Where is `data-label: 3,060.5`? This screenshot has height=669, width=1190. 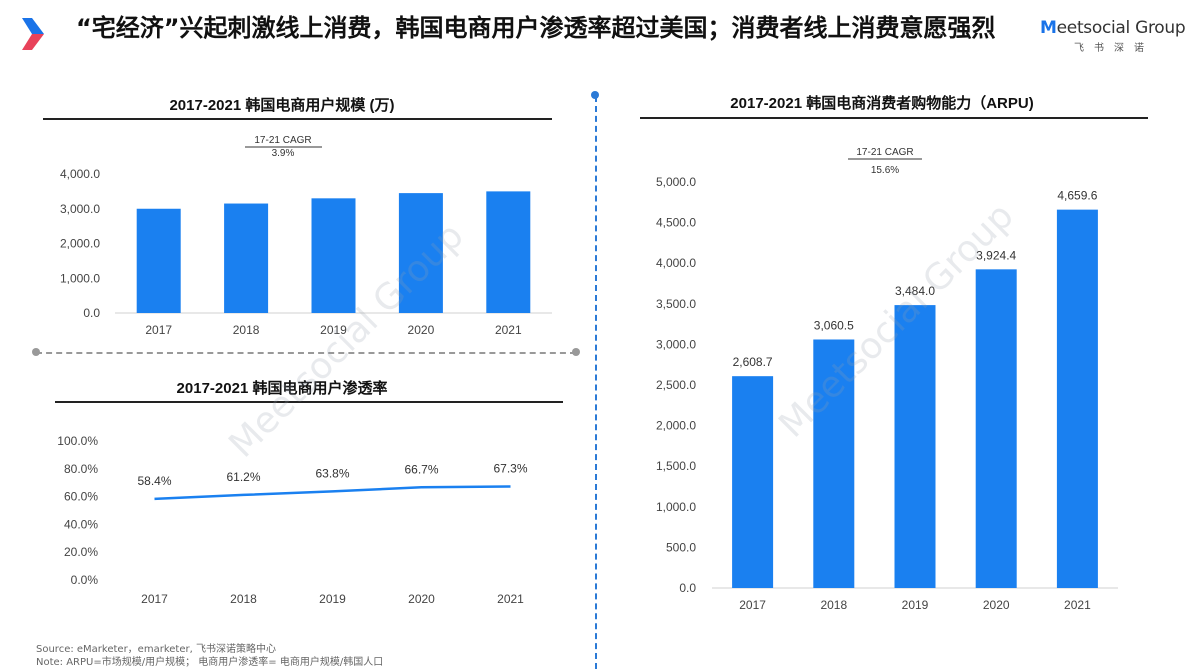 data-label: 3,060.5 is located at coordinates (834, 325).